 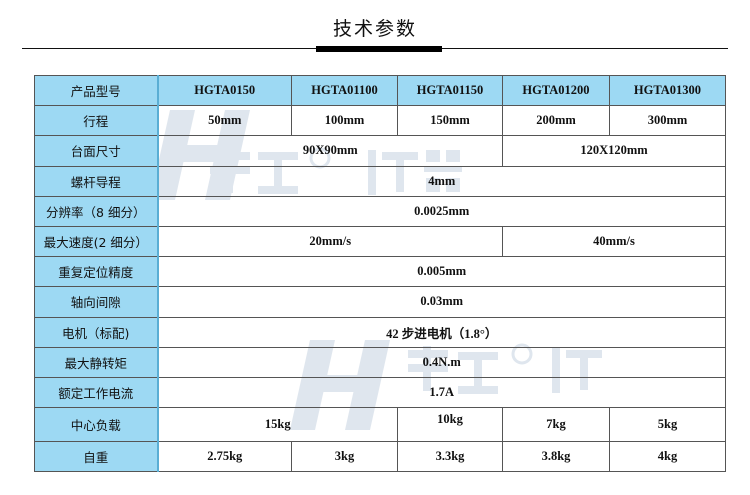 I want to click on model-cell: HGTA0150, so click(x=224, y=90).